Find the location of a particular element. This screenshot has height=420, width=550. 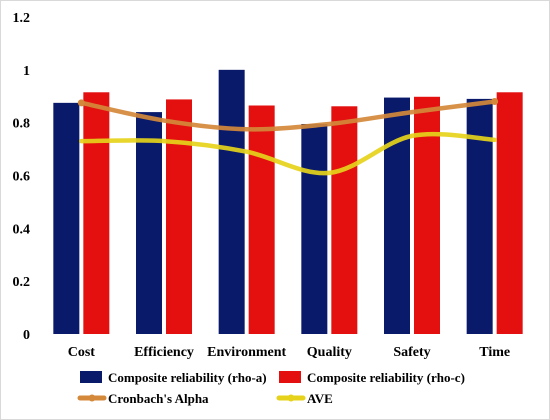

bar-rho-c-efficiency is located at coordinates (179, 216).